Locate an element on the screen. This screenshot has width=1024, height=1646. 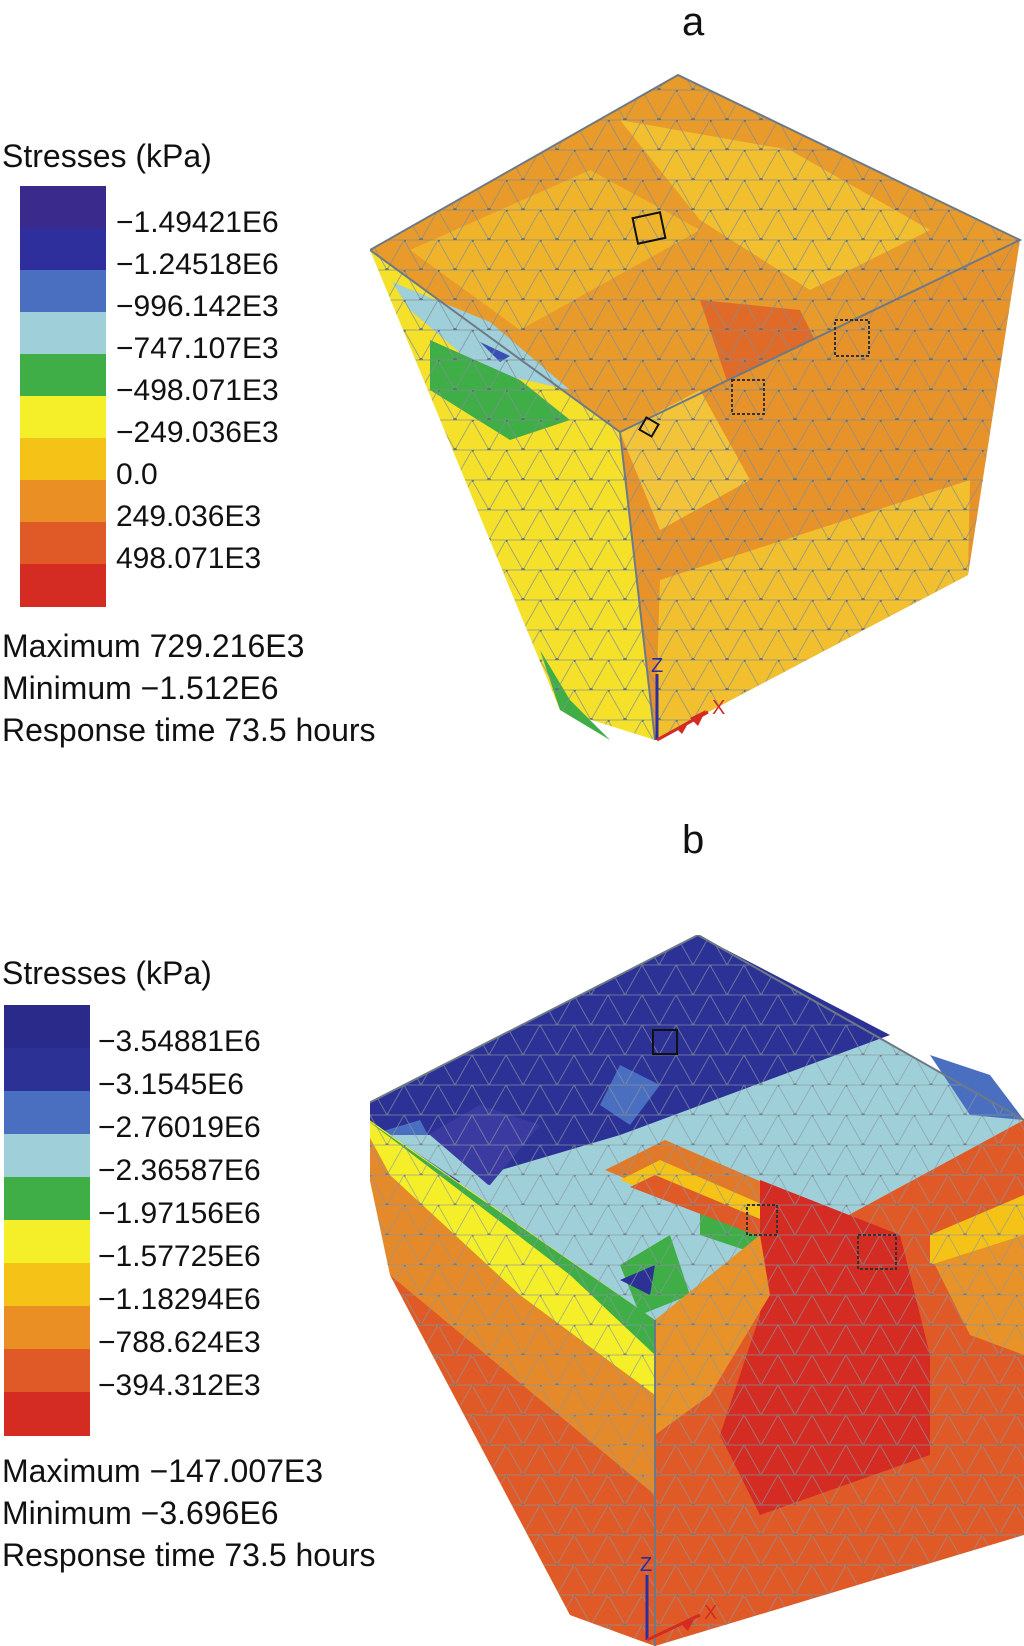
tick-label: −394.312E3 is located at coordinates (179, 1385).